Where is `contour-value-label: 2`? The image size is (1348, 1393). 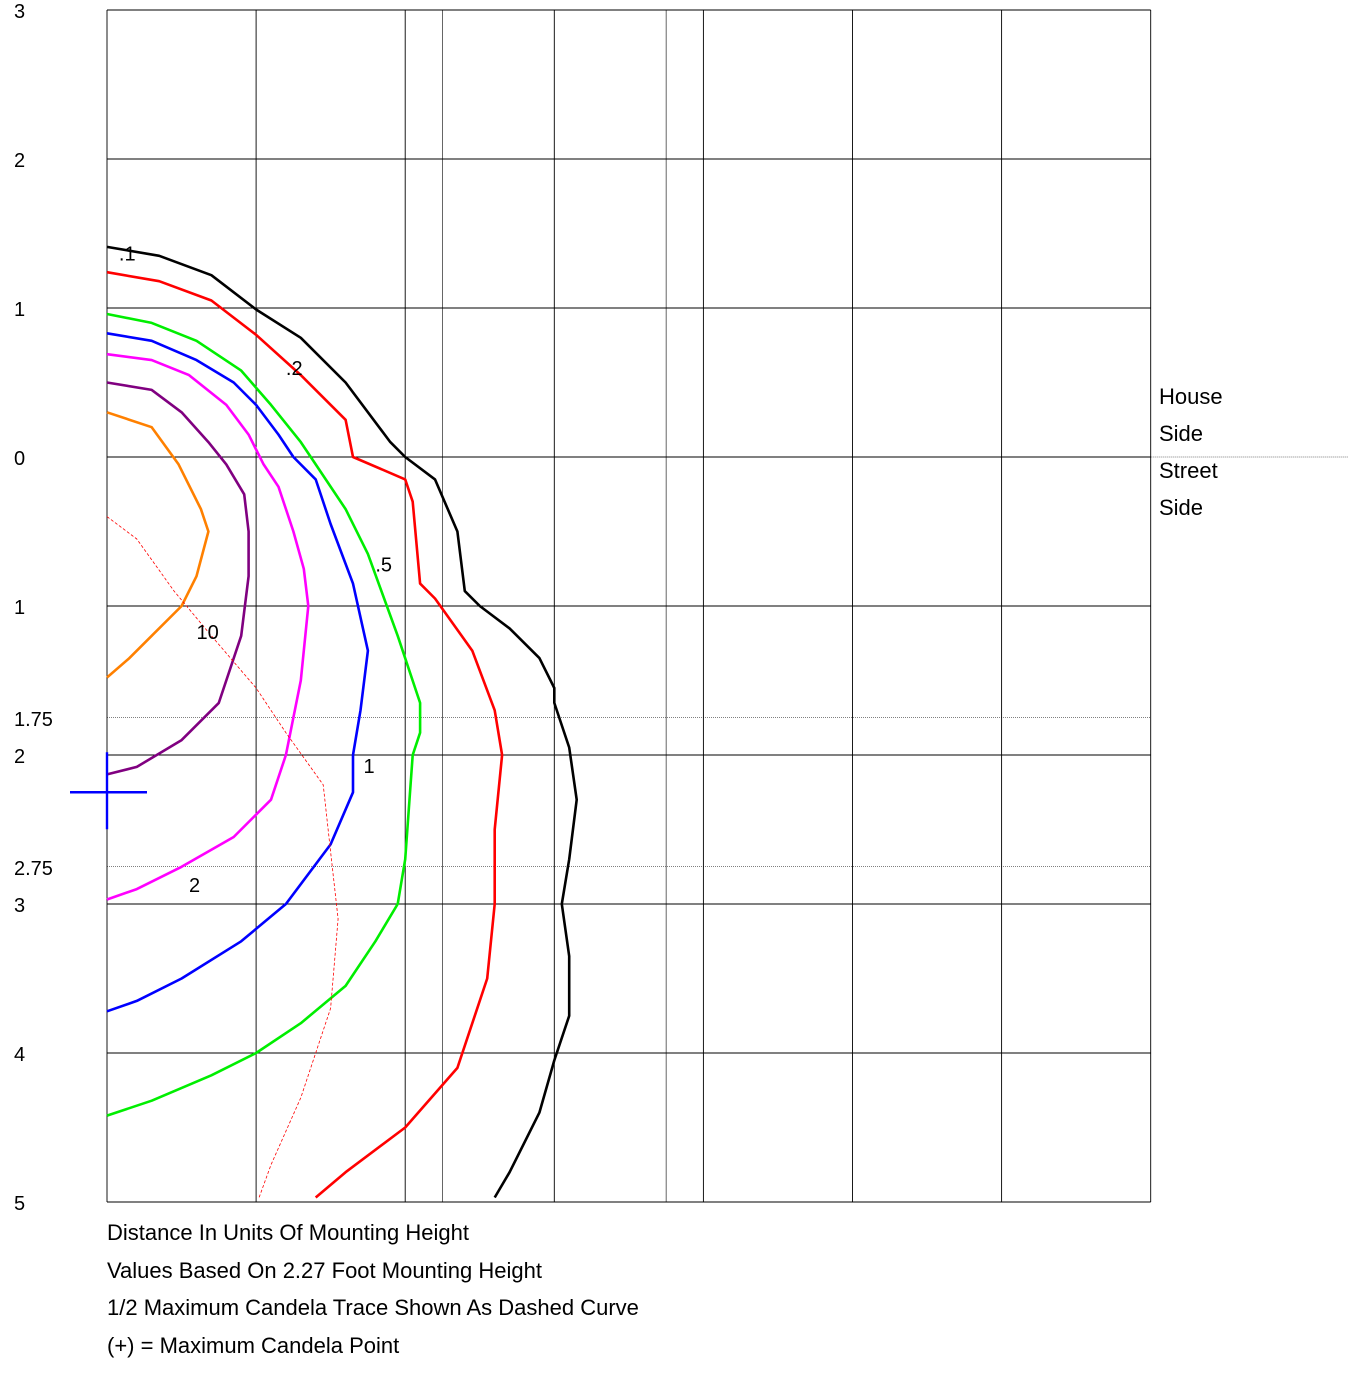 contour-value-label: 2 is located at coordinates (194, 886).